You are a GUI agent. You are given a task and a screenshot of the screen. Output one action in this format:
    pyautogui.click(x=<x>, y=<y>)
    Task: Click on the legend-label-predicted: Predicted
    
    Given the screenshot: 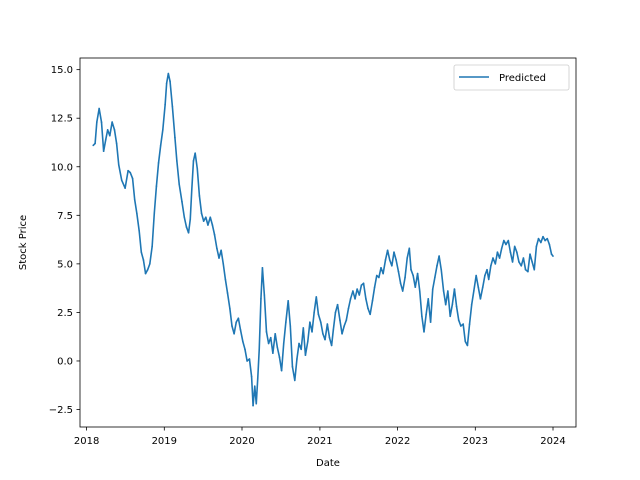 What is the action you would take?
    pyautogui.click(x=522, y=78)
    